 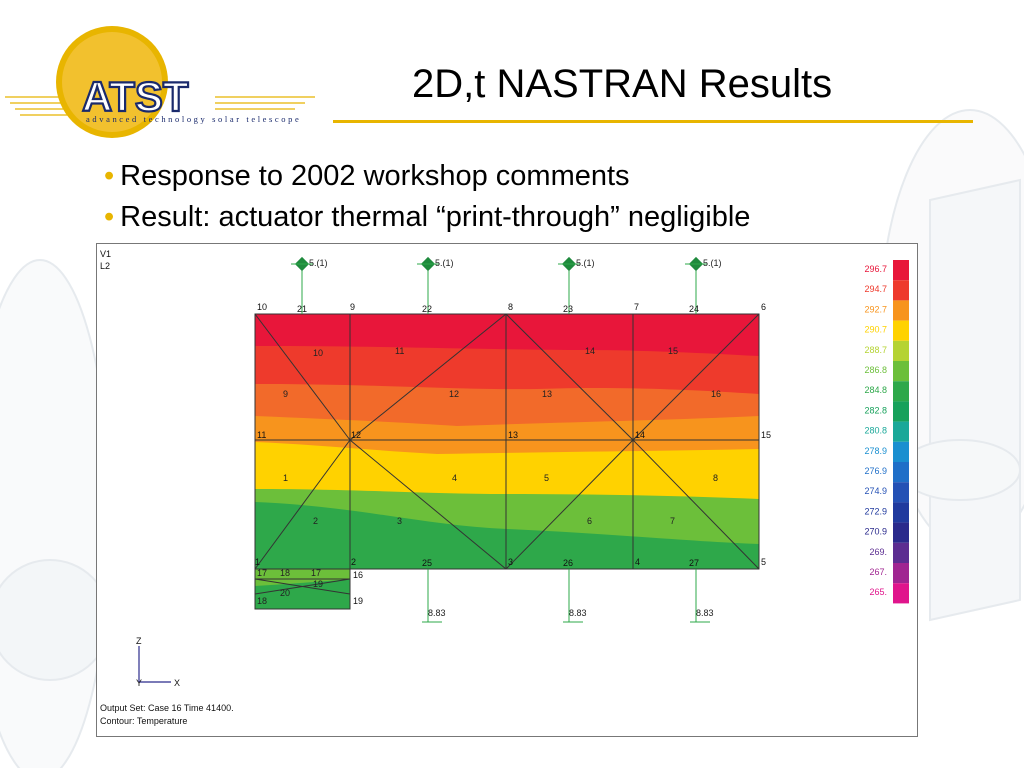 What do you see at coordinates (454, 478) in the screenshot?
I see `element-label: 4` at bounding box center [454, 478].